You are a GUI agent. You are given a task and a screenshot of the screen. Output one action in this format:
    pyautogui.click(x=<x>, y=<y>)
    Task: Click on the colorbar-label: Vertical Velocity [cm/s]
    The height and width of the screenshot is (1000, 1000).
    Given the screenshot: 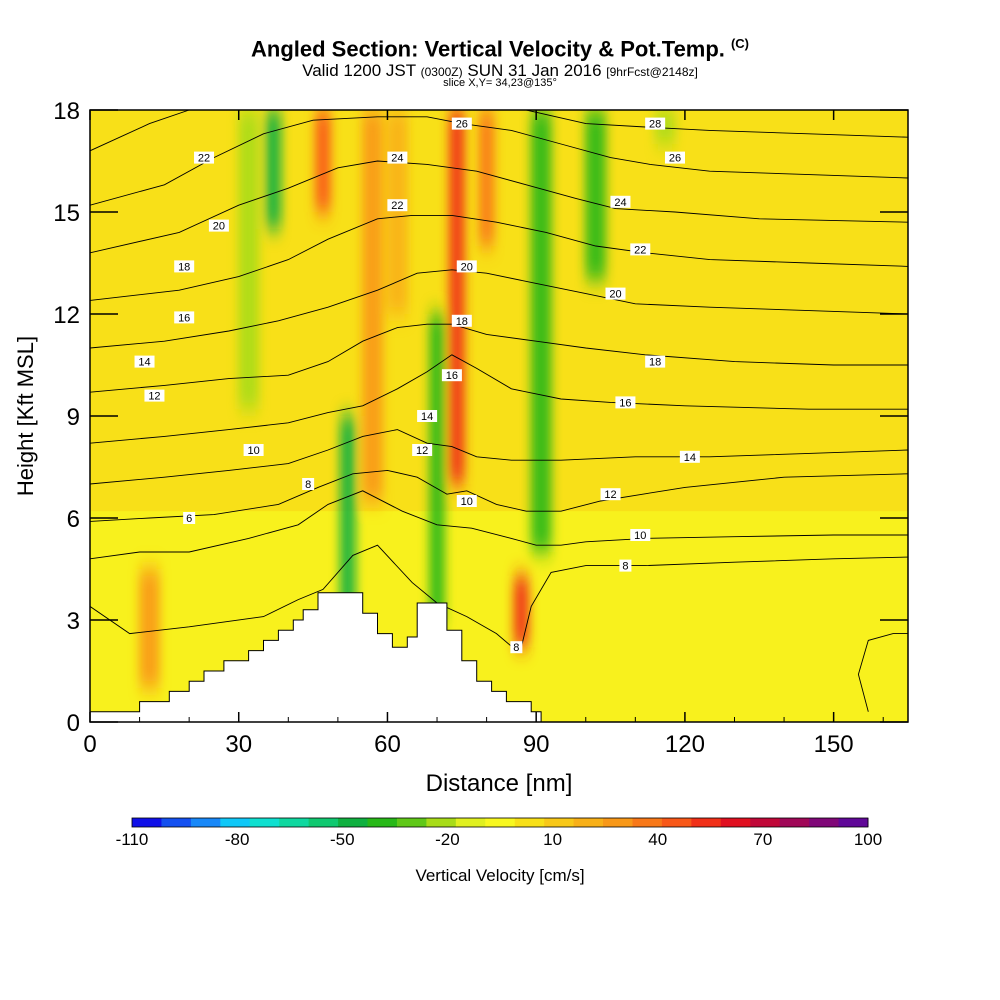 What is the action you would take?
    pyautogui.click(x=499, y=875)
    